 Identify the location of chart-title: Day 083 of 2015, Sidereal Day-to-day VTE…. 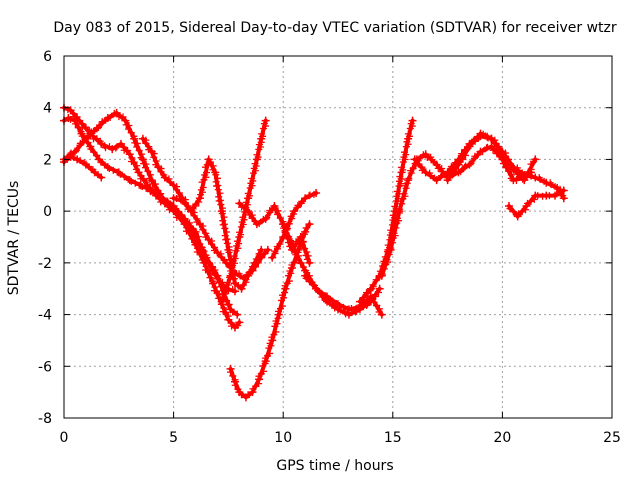
(335, 28).